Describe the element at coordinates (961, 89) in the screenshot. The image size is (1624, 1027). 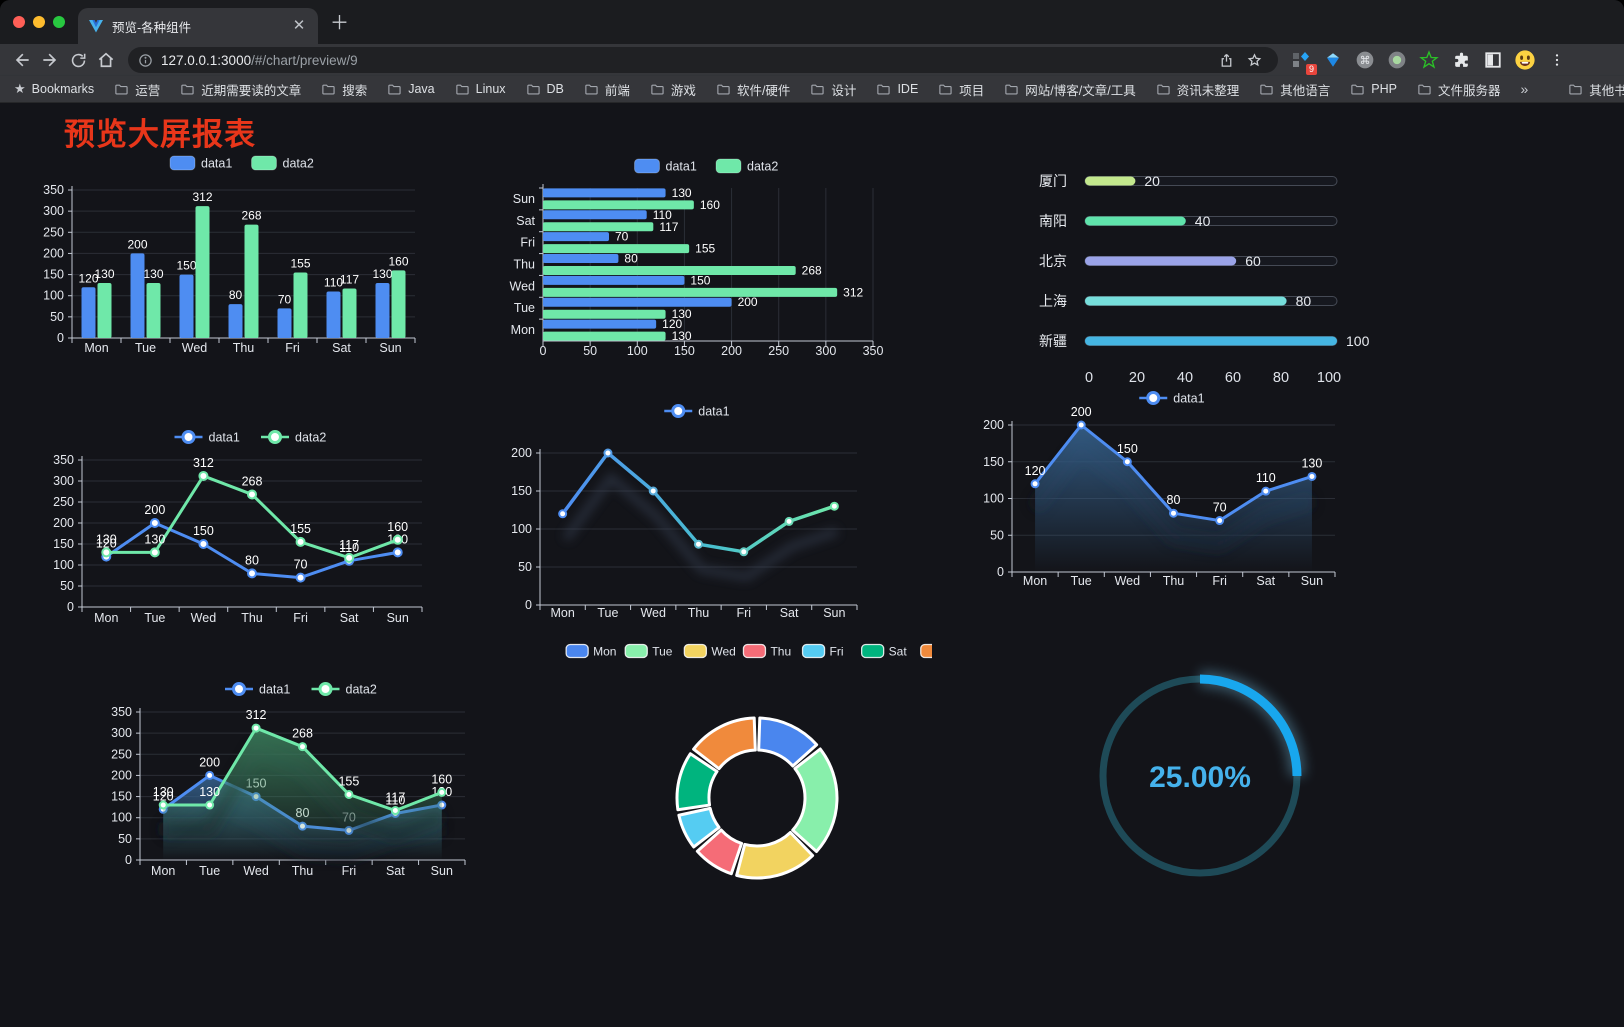
I see `bookmark-folder-item: 项目` at that location.